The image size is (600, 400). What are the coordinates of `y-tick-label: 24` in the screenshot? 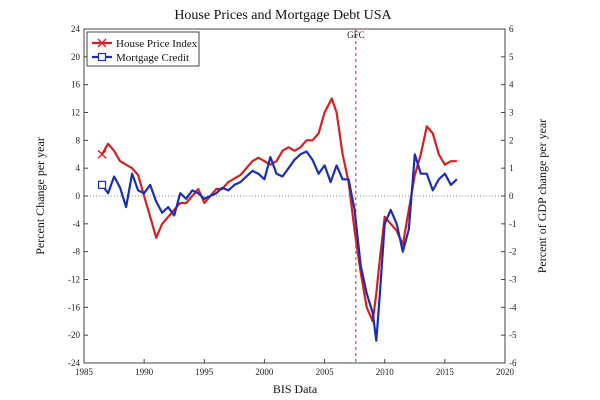 It's located at (76, 29).